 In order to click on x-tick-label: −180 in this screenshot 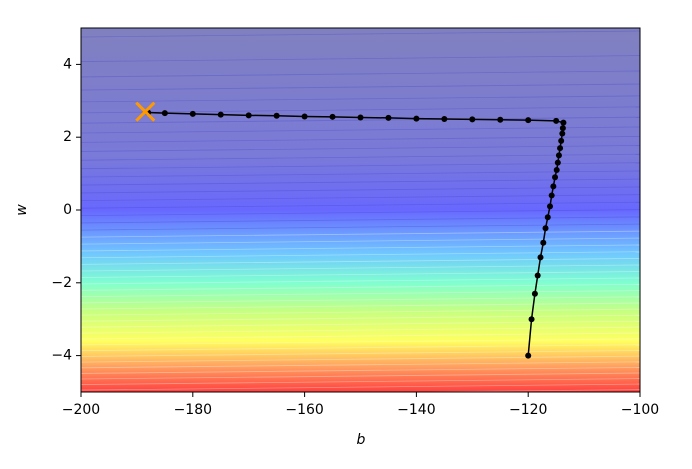, I will do `click(193, 410)`.